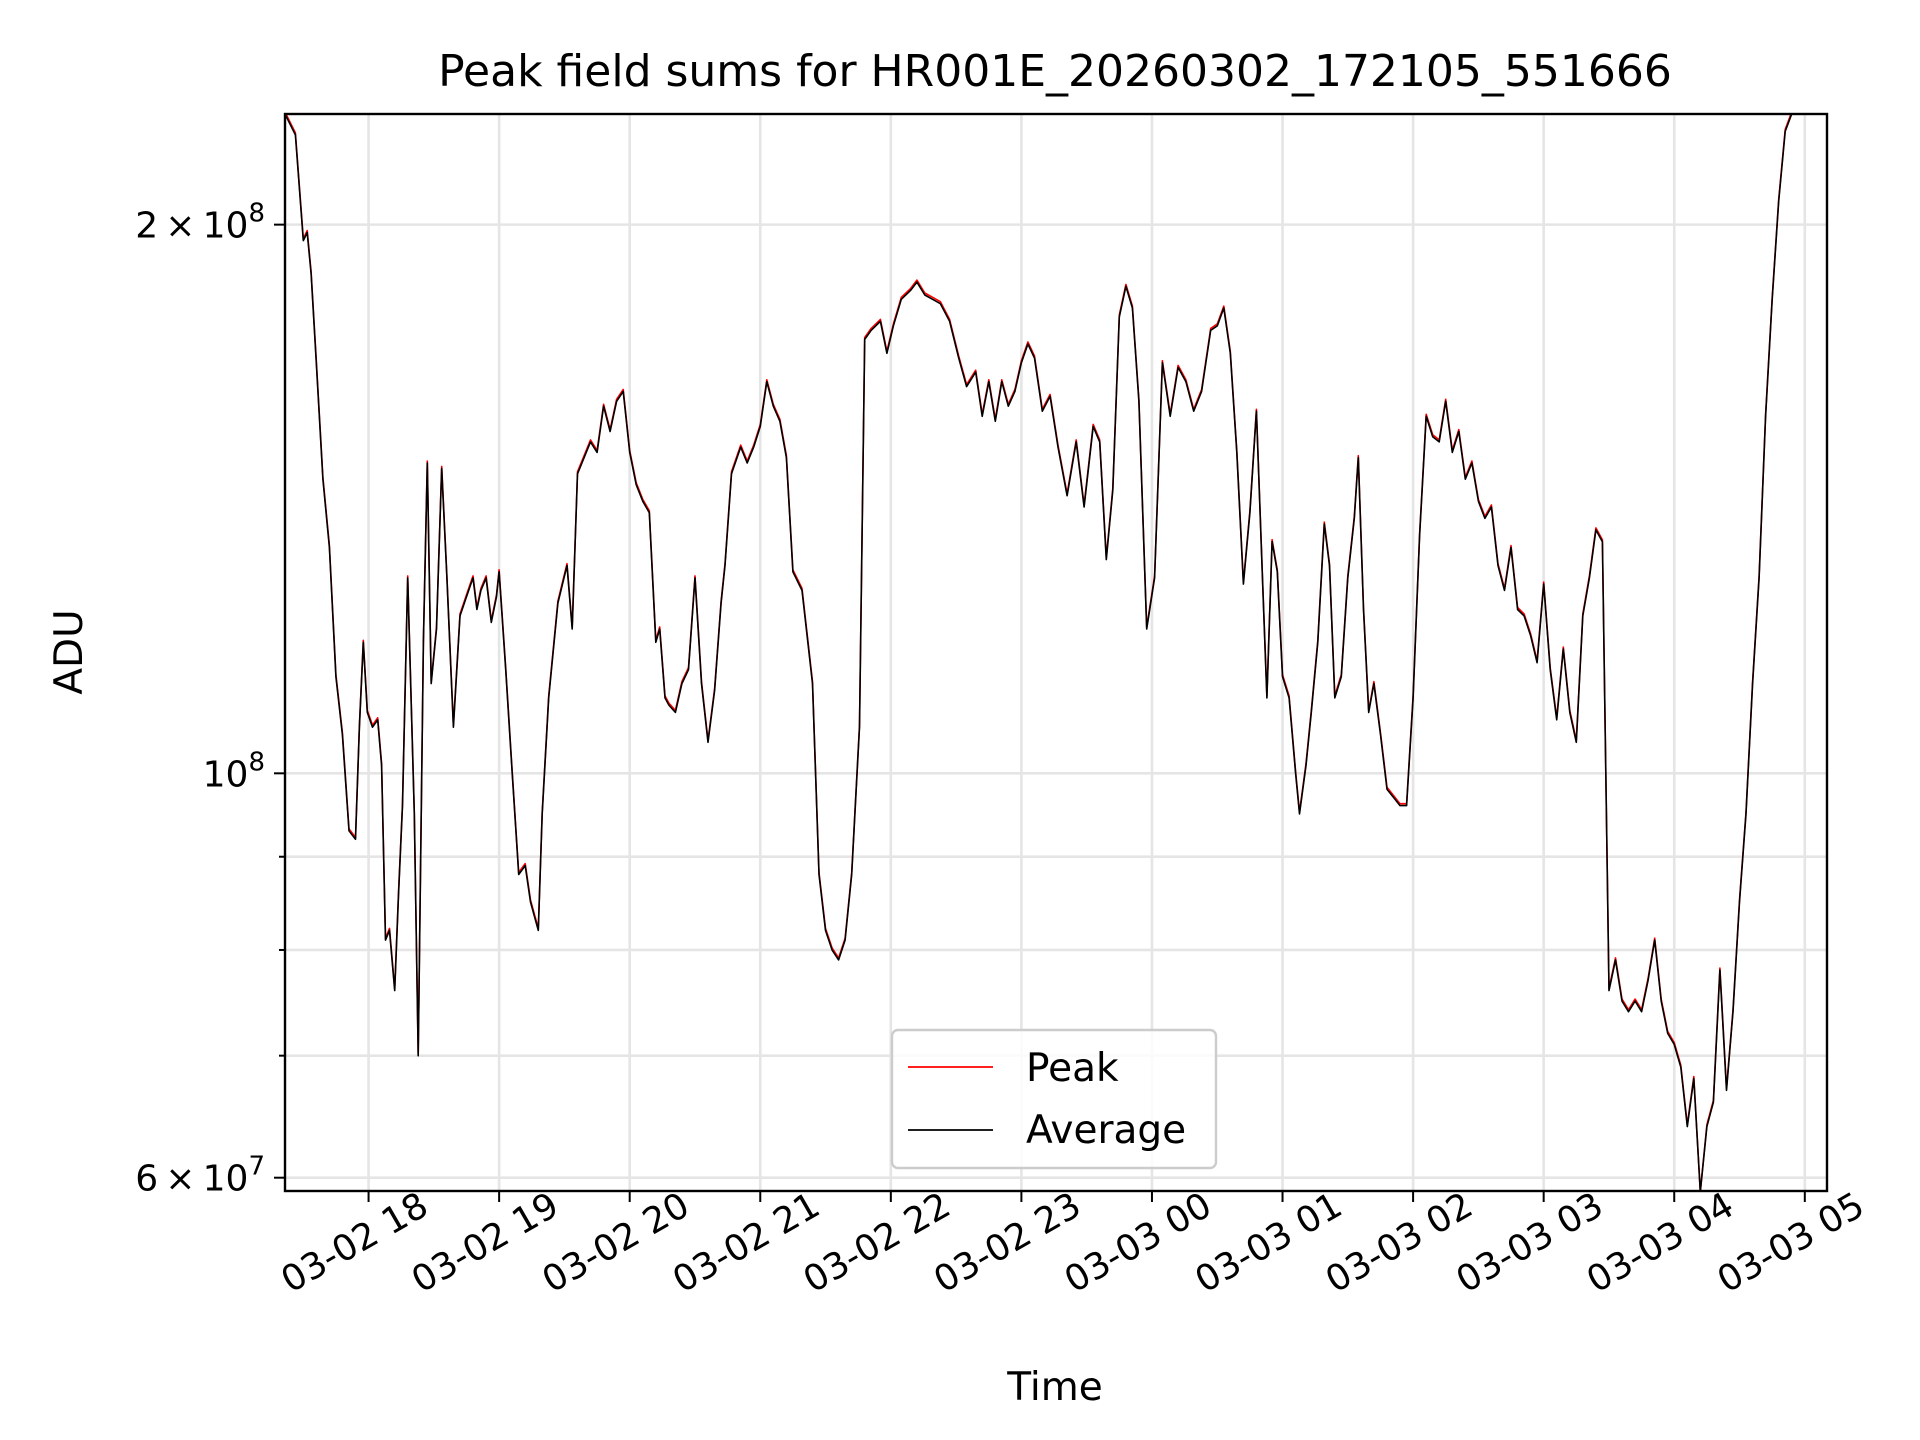 Image resolution: width=1920 pixels, height=1440 pixels. Describe the element at coordinates (1660, 1243) in the screenshot. I see `x-tick-label: 03-03 04` at that location.